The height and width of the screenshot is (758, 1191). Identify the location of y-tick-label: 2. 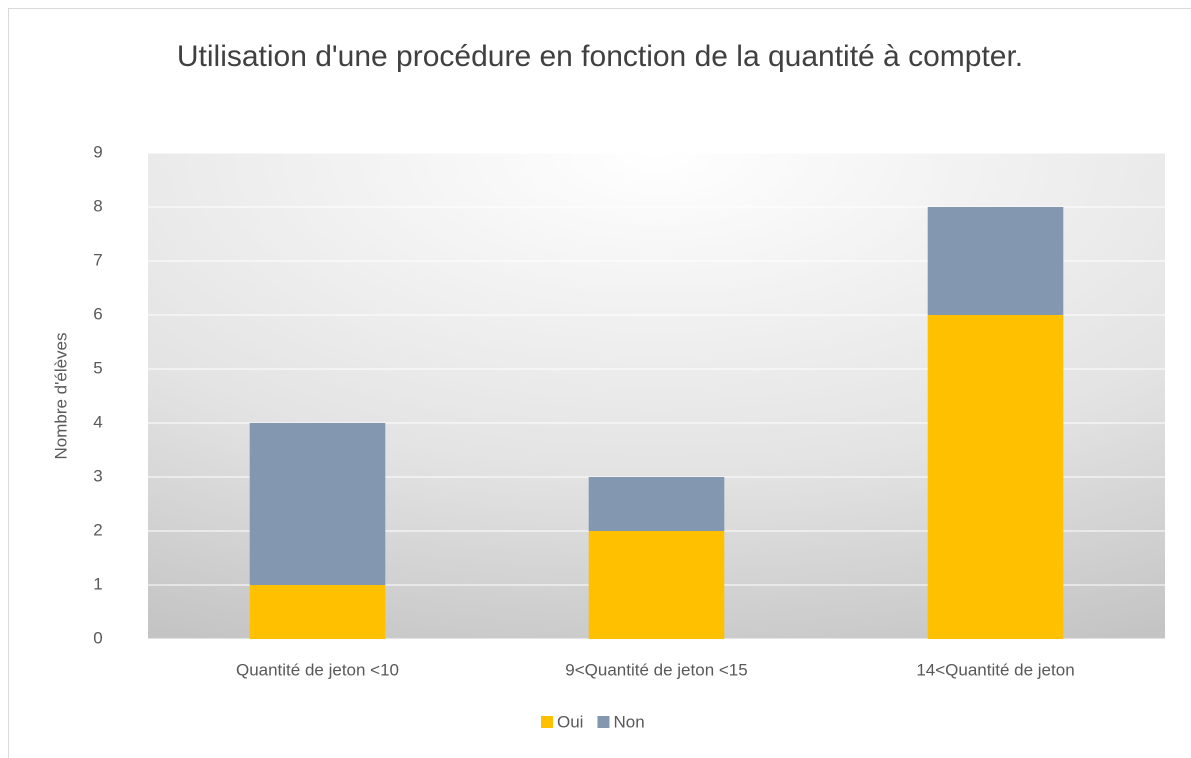
(97, 529).